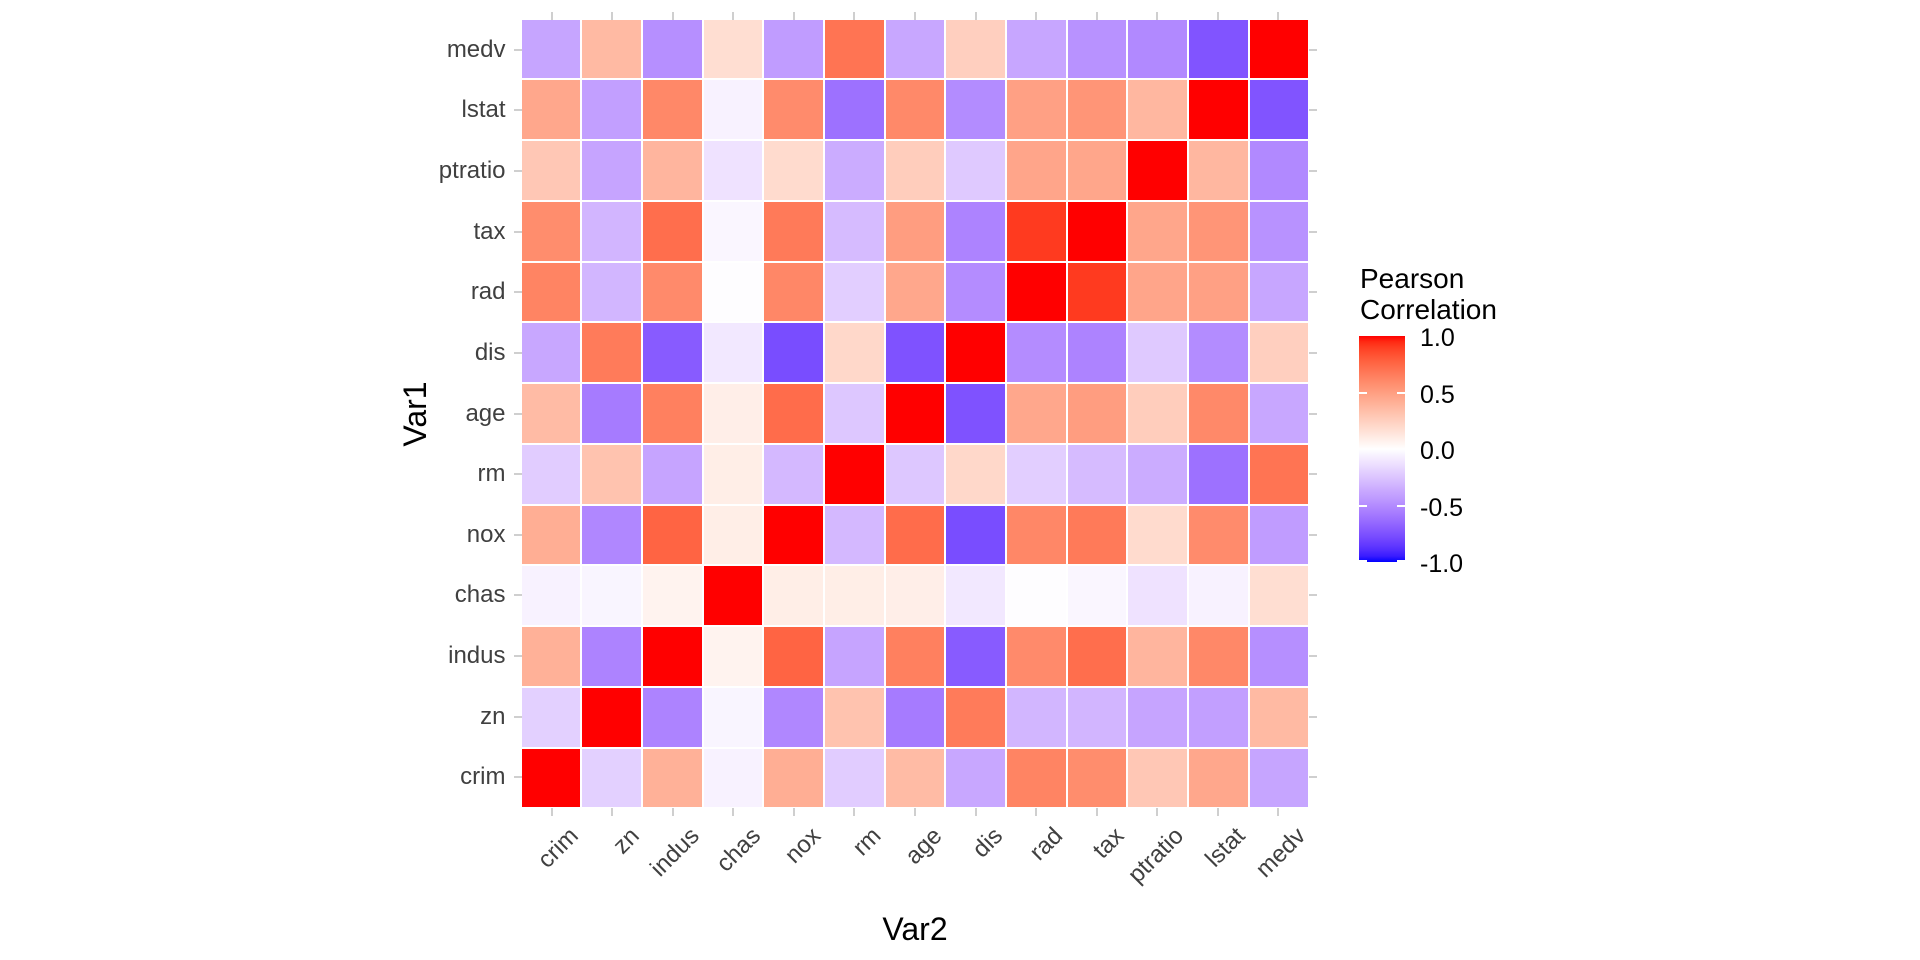 The image size is (1920, 960). I want to click on y-axis-tick-label: rad, so click(488, 292).